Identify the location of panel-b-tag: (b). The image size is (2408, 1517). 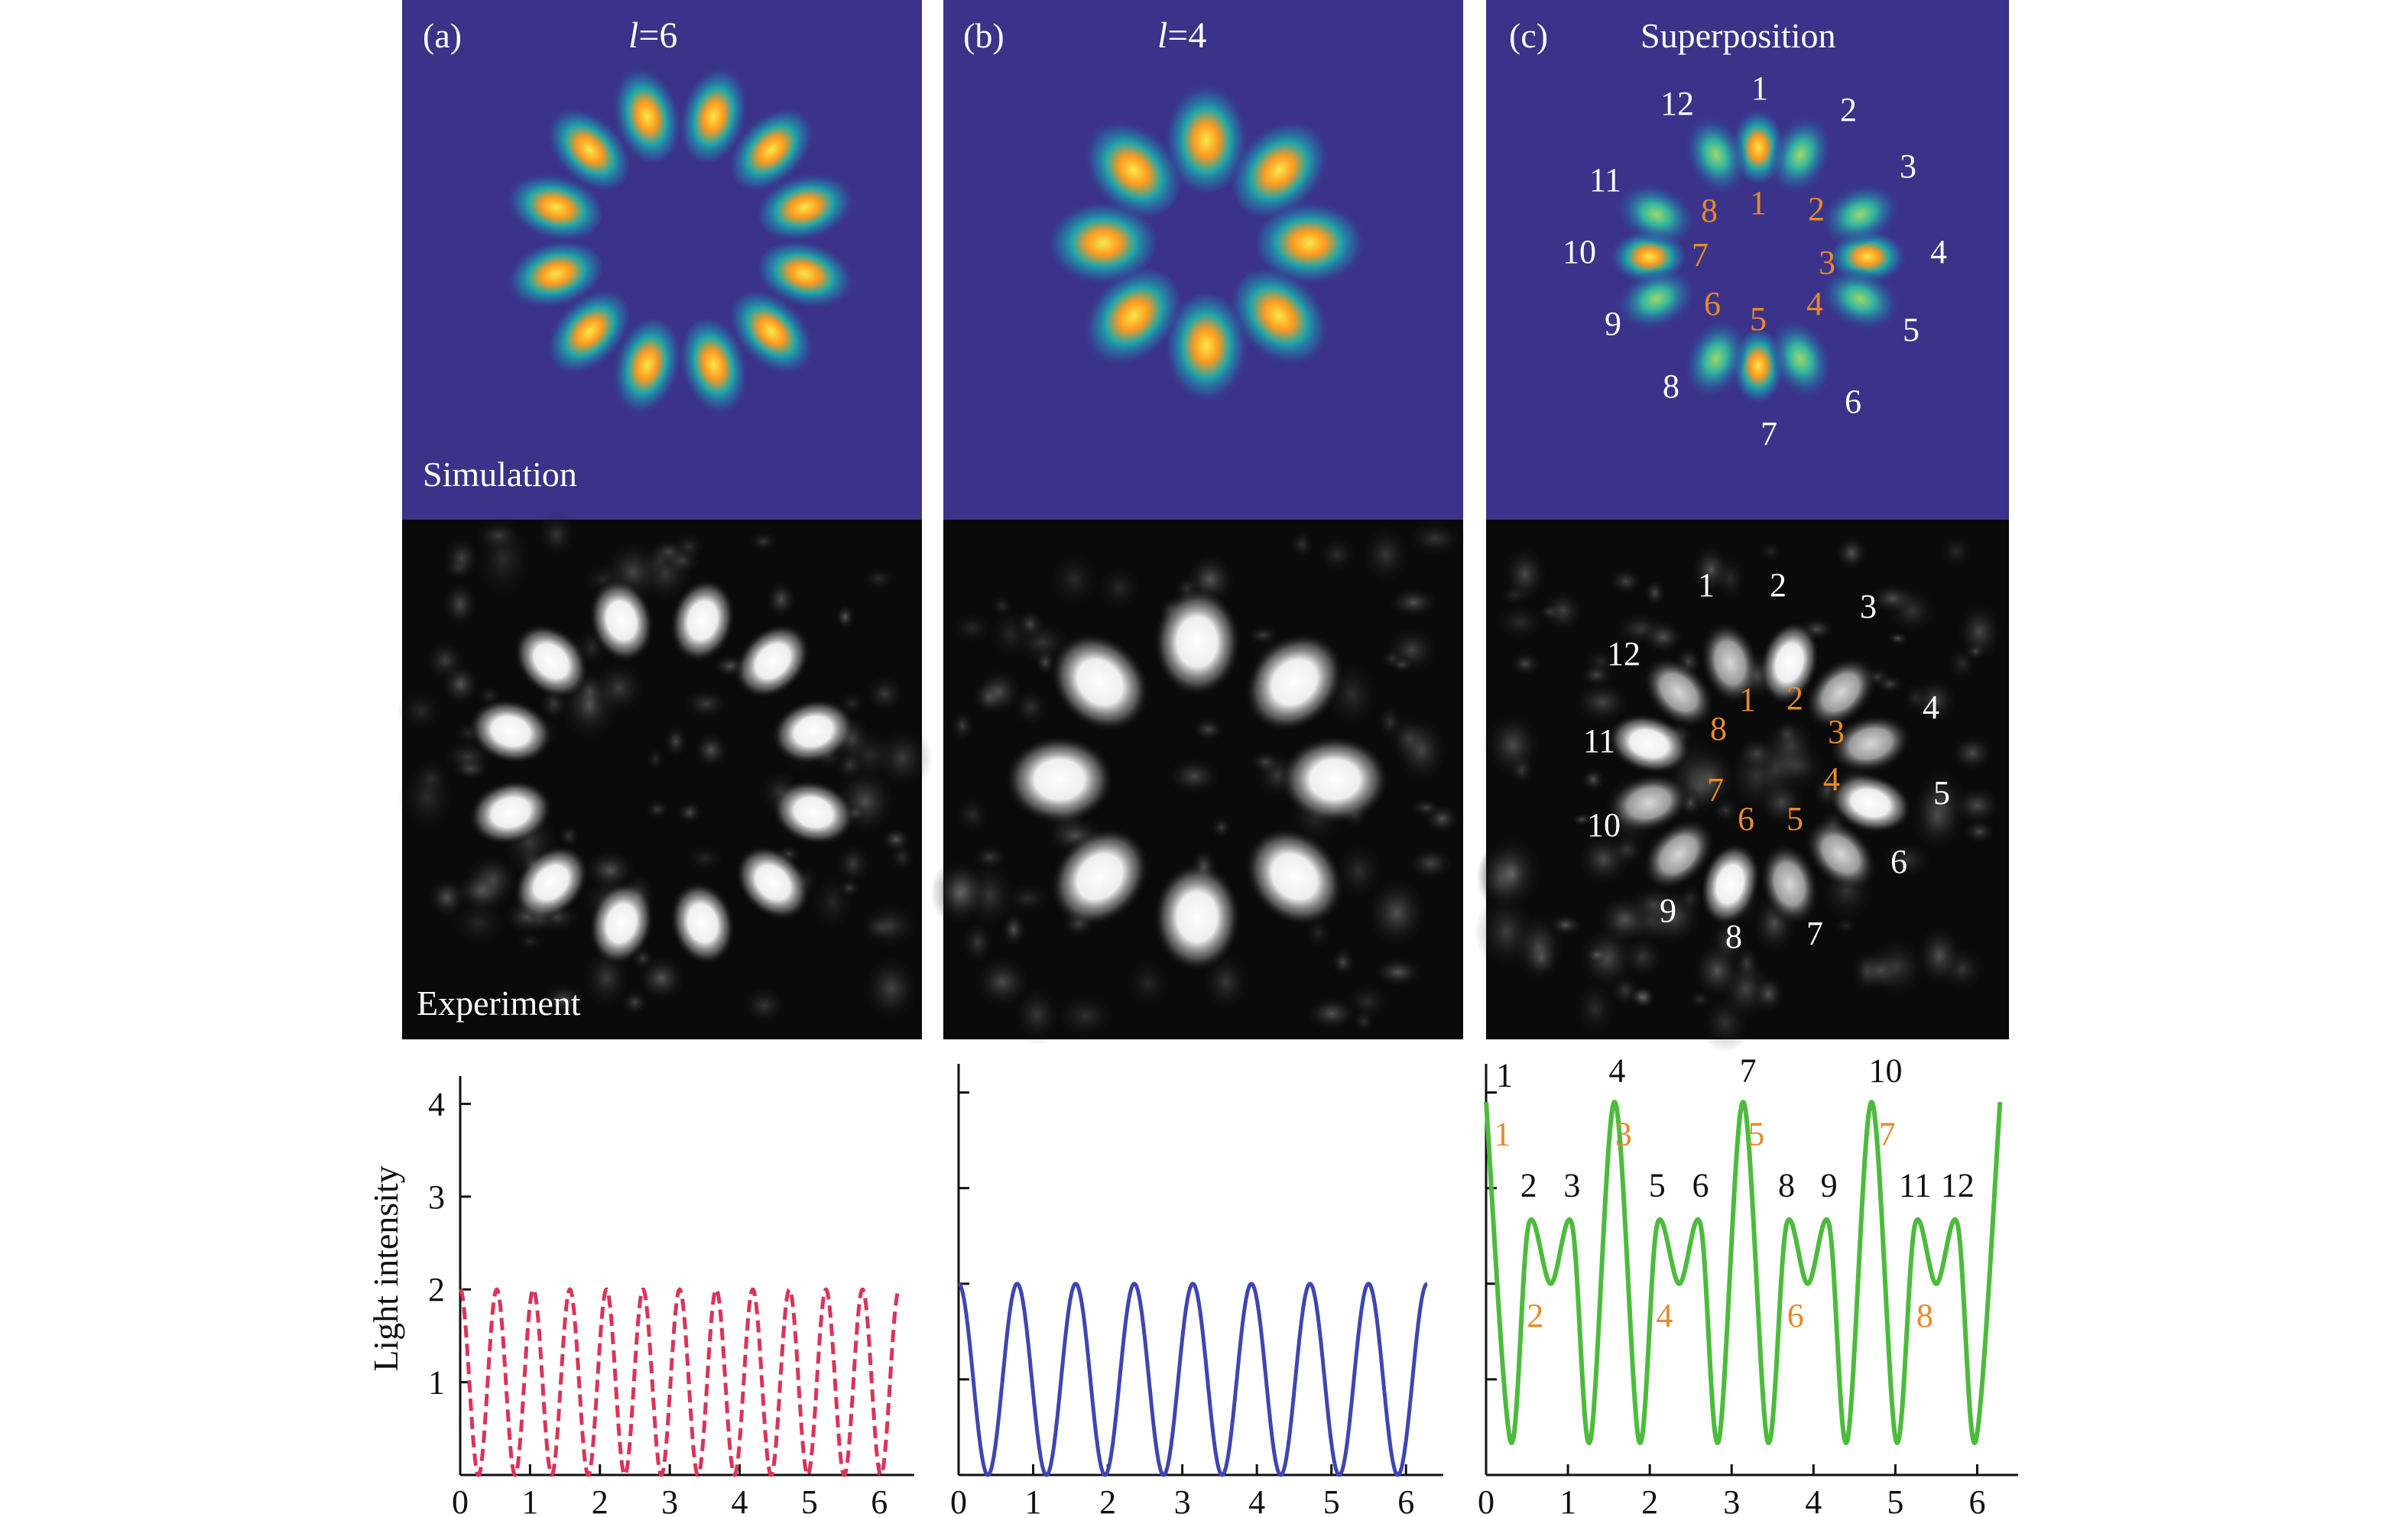
(984, 35).